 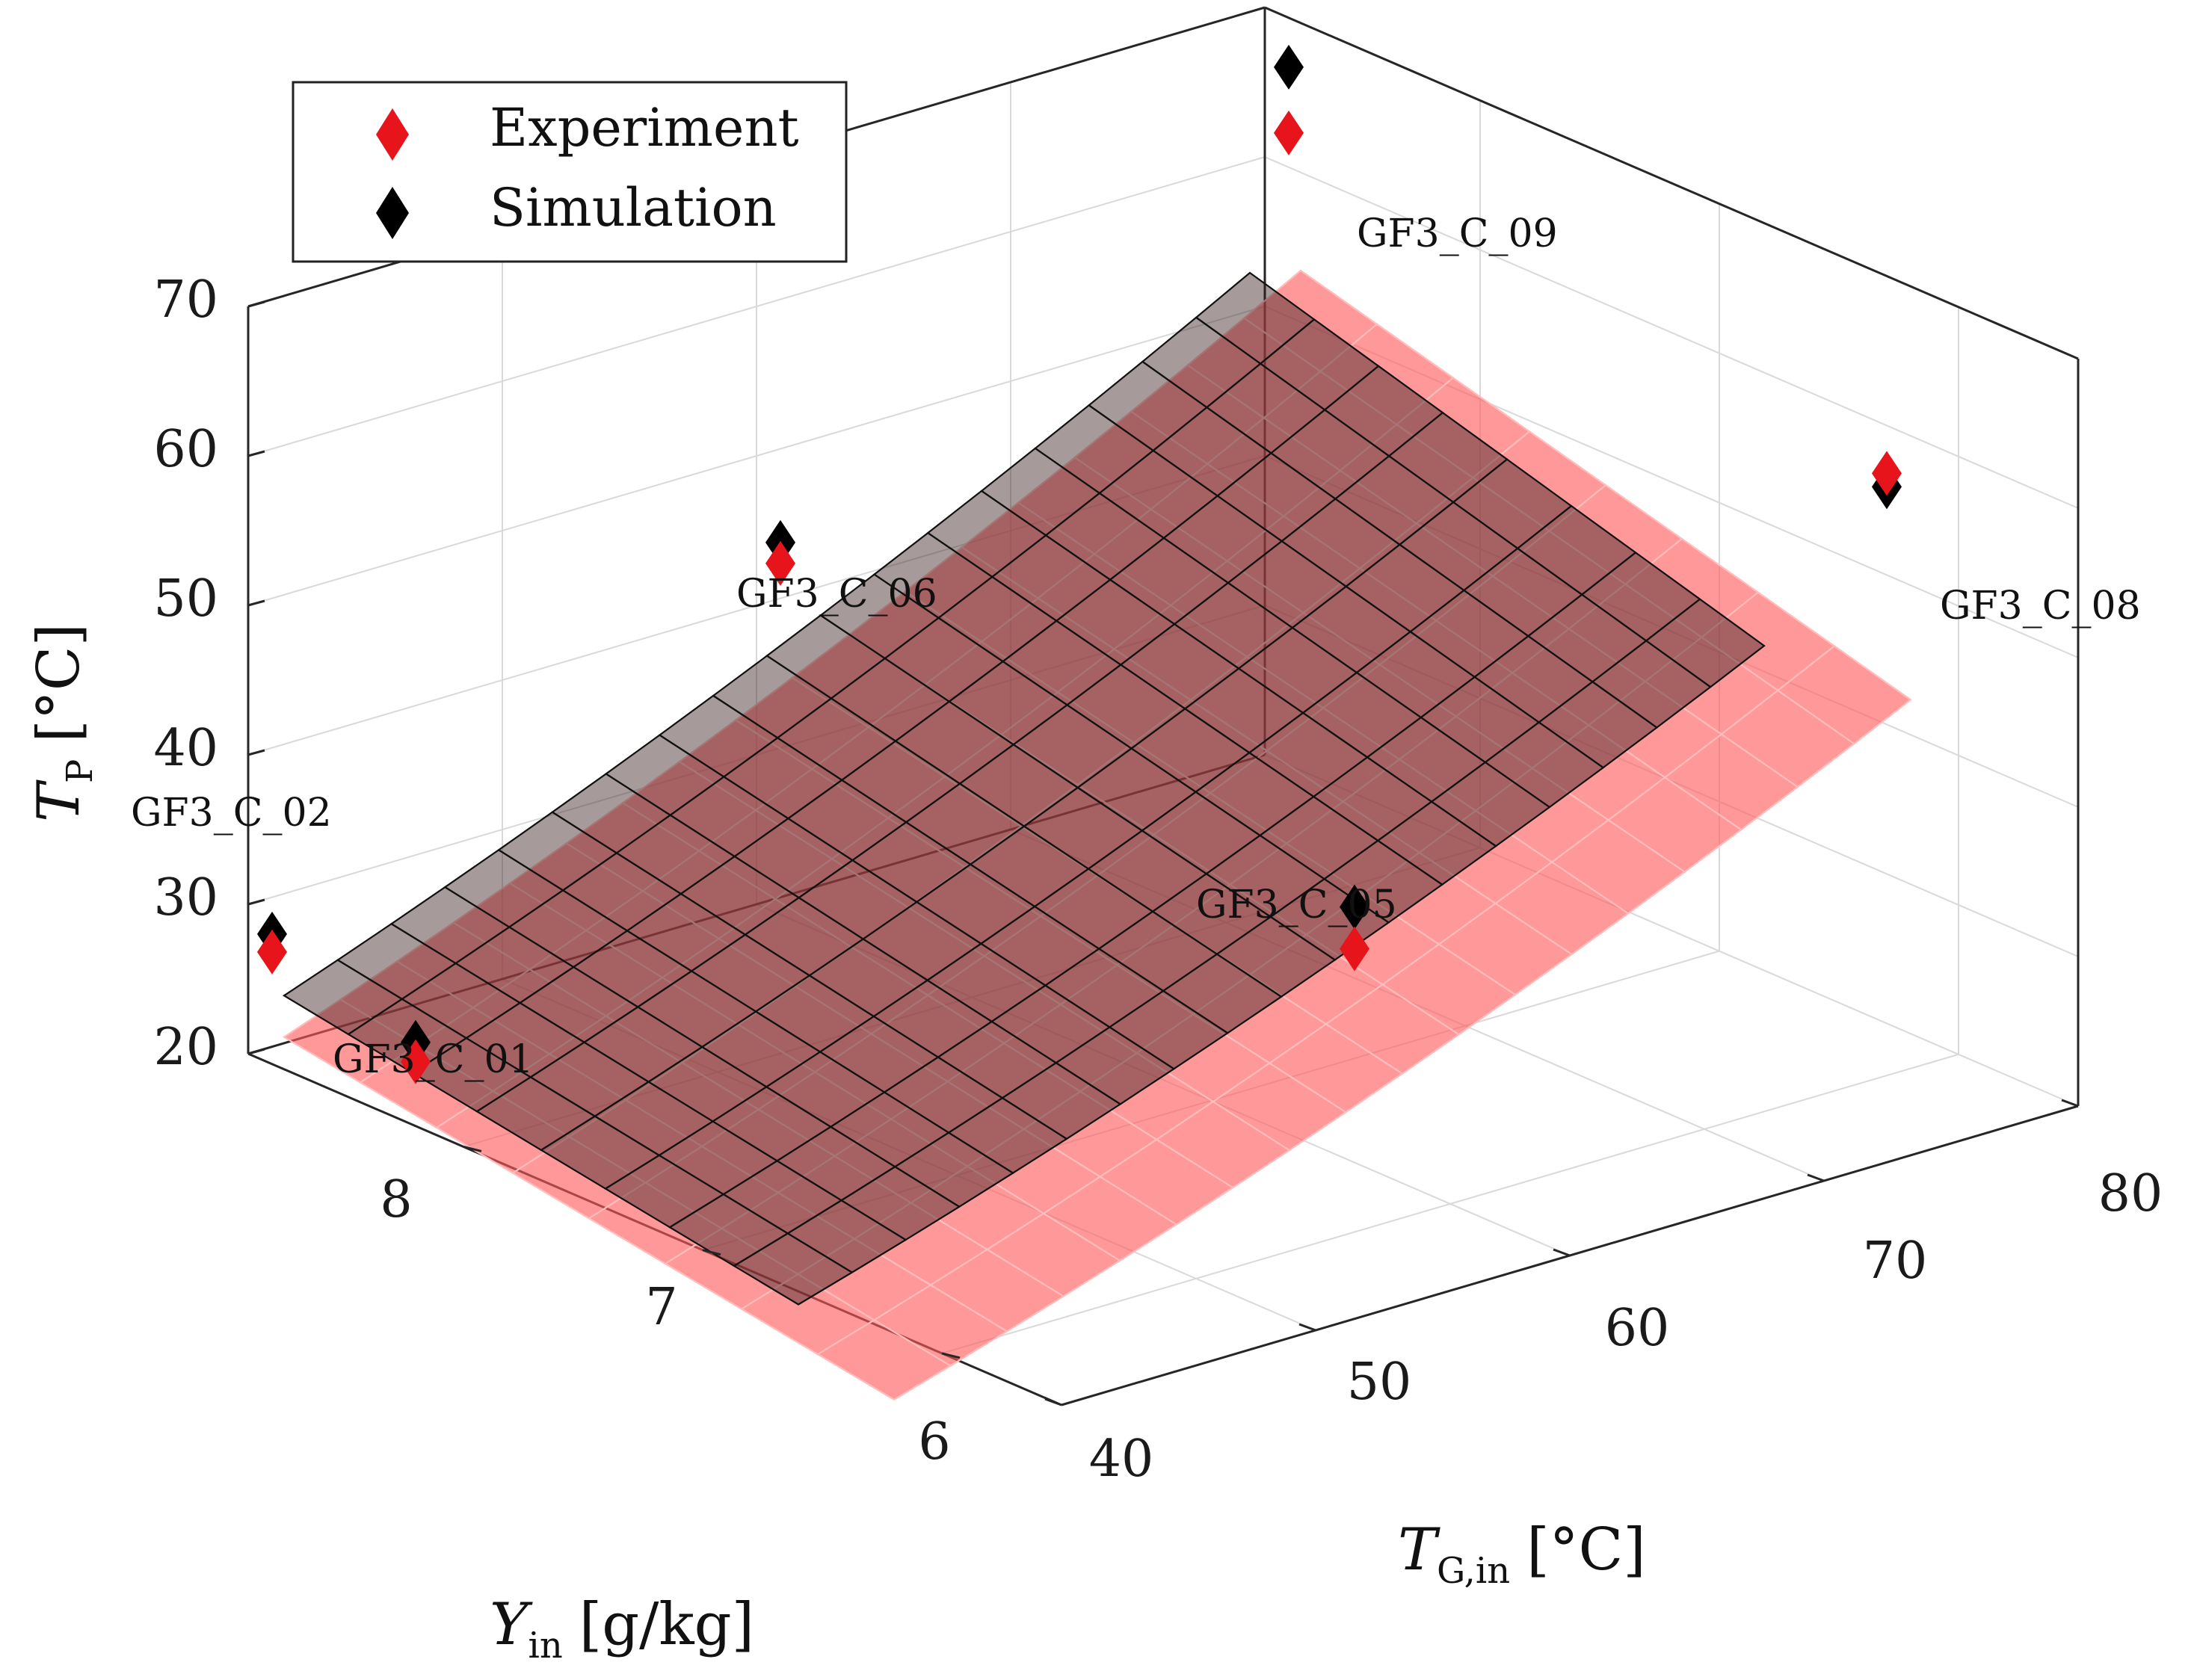 What do you see at coordinates (644, 127) in the screenshot?
I see `legend-label: Experiment` at bounding box center [644, 127].